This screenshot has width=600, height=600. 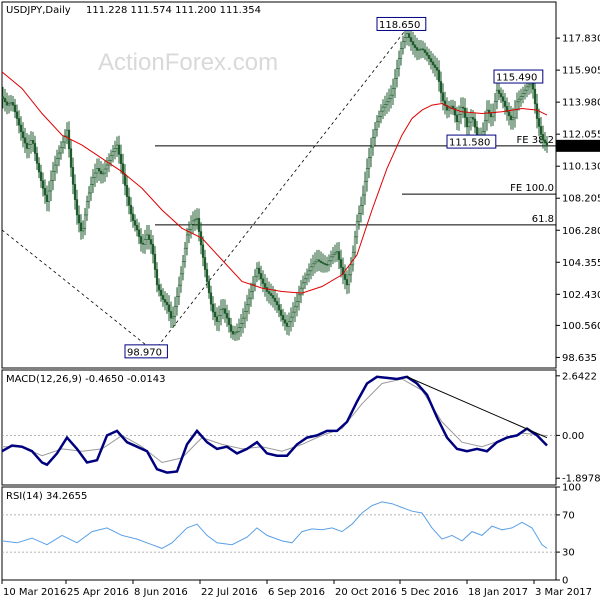 I want to click on fib-level-label: FE 100.0, so click(x=532, y=188).